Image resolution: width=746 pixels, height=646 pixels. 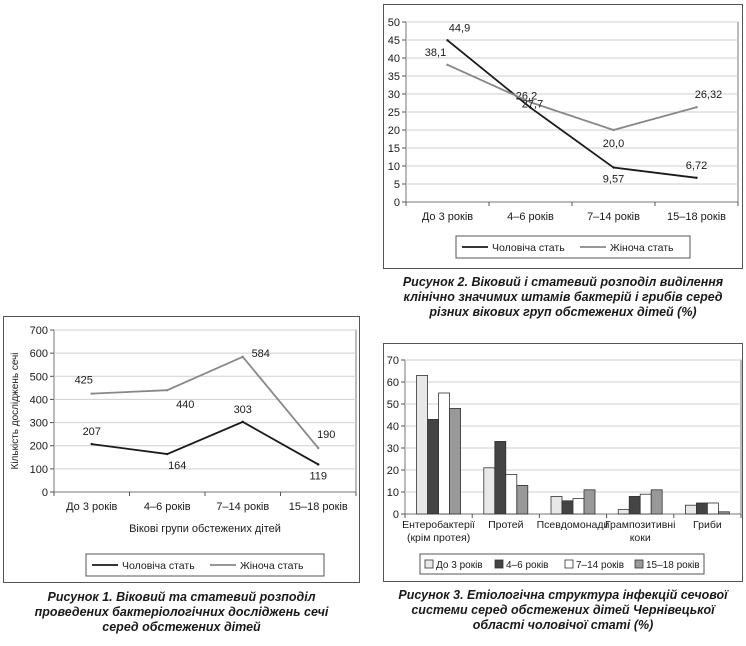 I want to click on chart1-data-label: 440, so click(x=185, y=405).